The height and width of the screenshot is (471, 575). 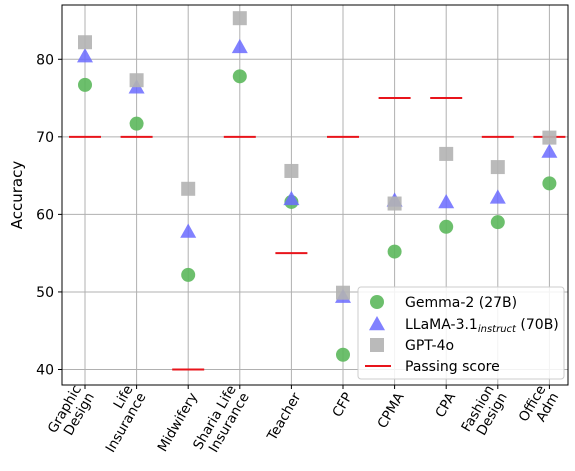 What do you see at coordinates (377, 323) in the screenshot?
I see `legend-marker-triangle` at bounding box center [377, 323].